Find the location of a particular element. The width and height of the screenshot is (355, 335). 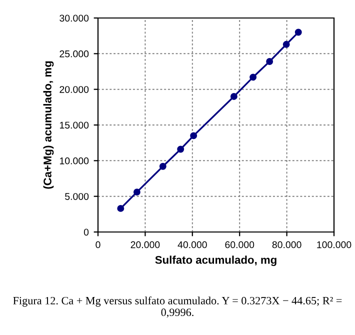

y-tick-label: 15.000 is located at coordinates (74, 125).